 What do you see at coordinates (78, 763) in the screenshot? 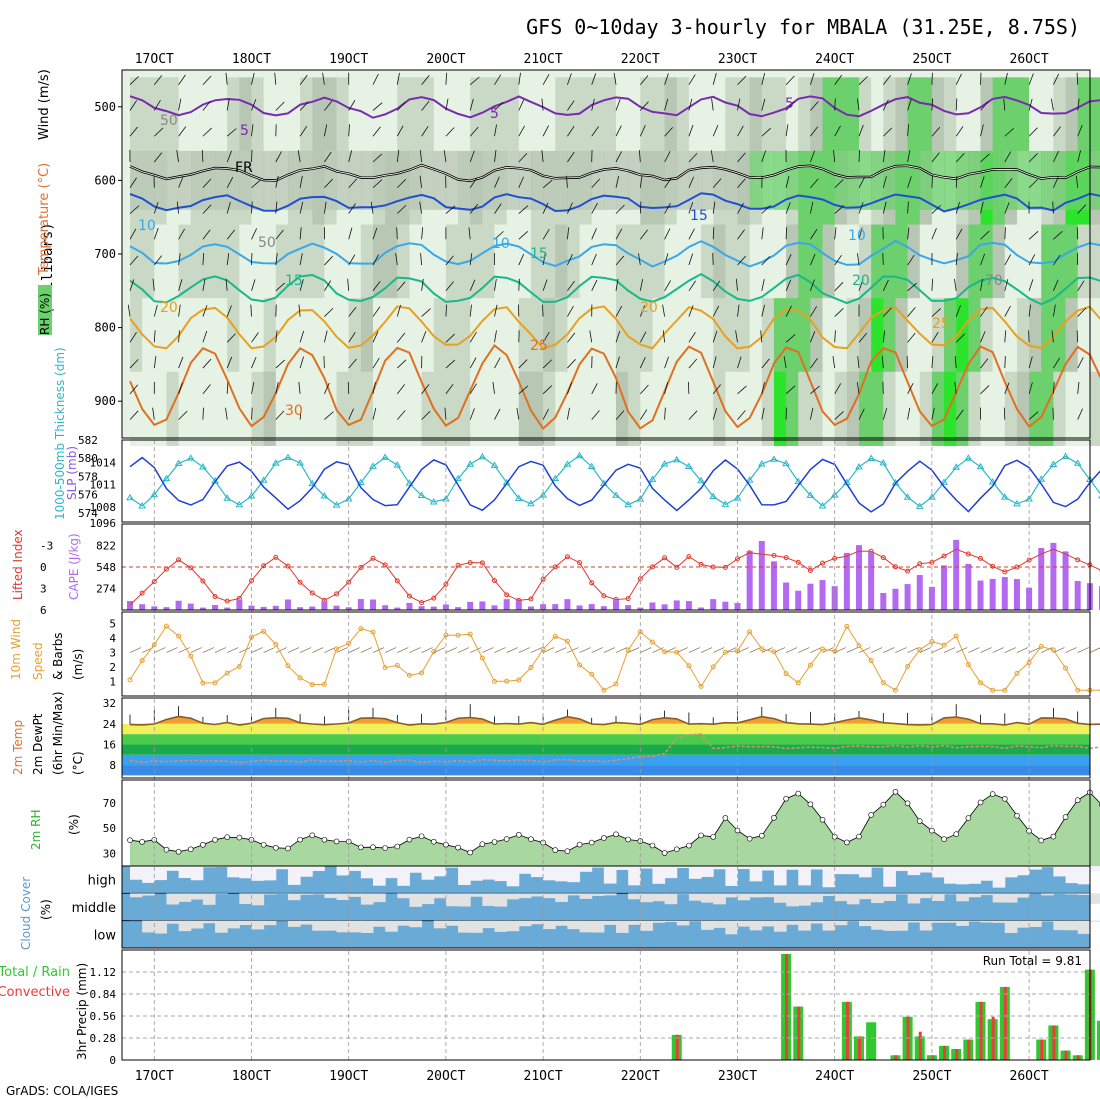
I see `temp-ylabel: (°C)` at bounding box center [78, 763].